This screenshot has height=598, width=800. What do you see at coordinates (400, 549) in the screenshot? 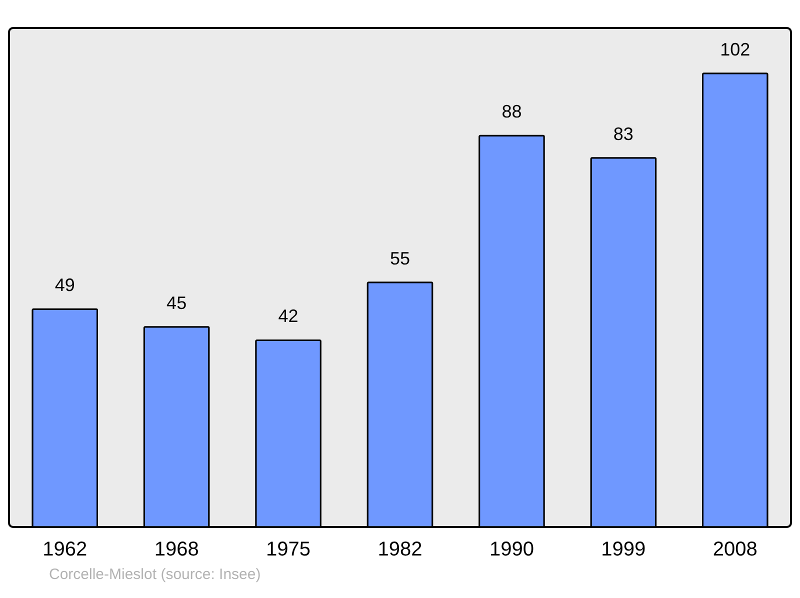
I see `x-tick-label: 1982` at bounding box center [400, 549].